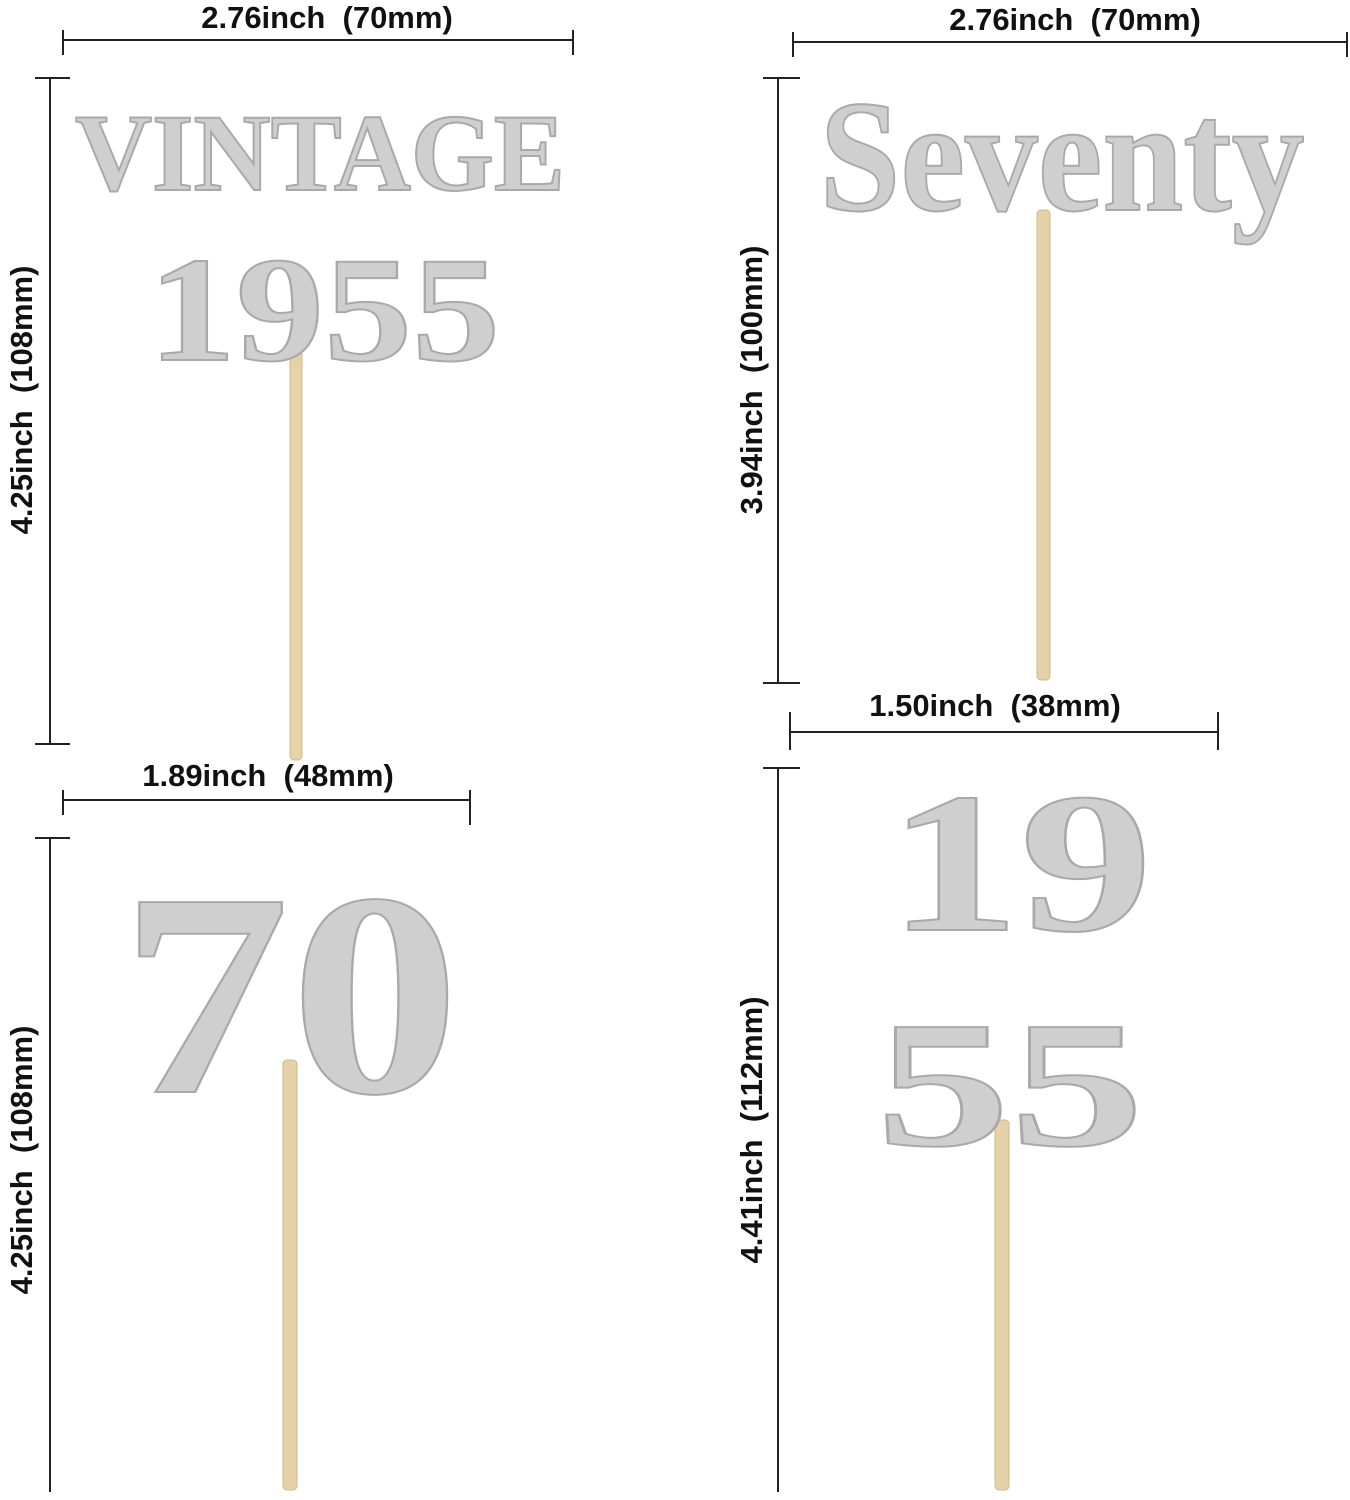  Describe the element at coordinates (324, 310) in the screenshot. I see `topper-text-1955: 1955` at that location.